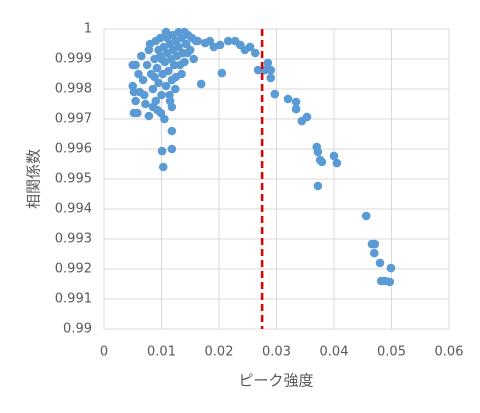  I want to click on x-tick-label: 0.01, so click(161, 352).